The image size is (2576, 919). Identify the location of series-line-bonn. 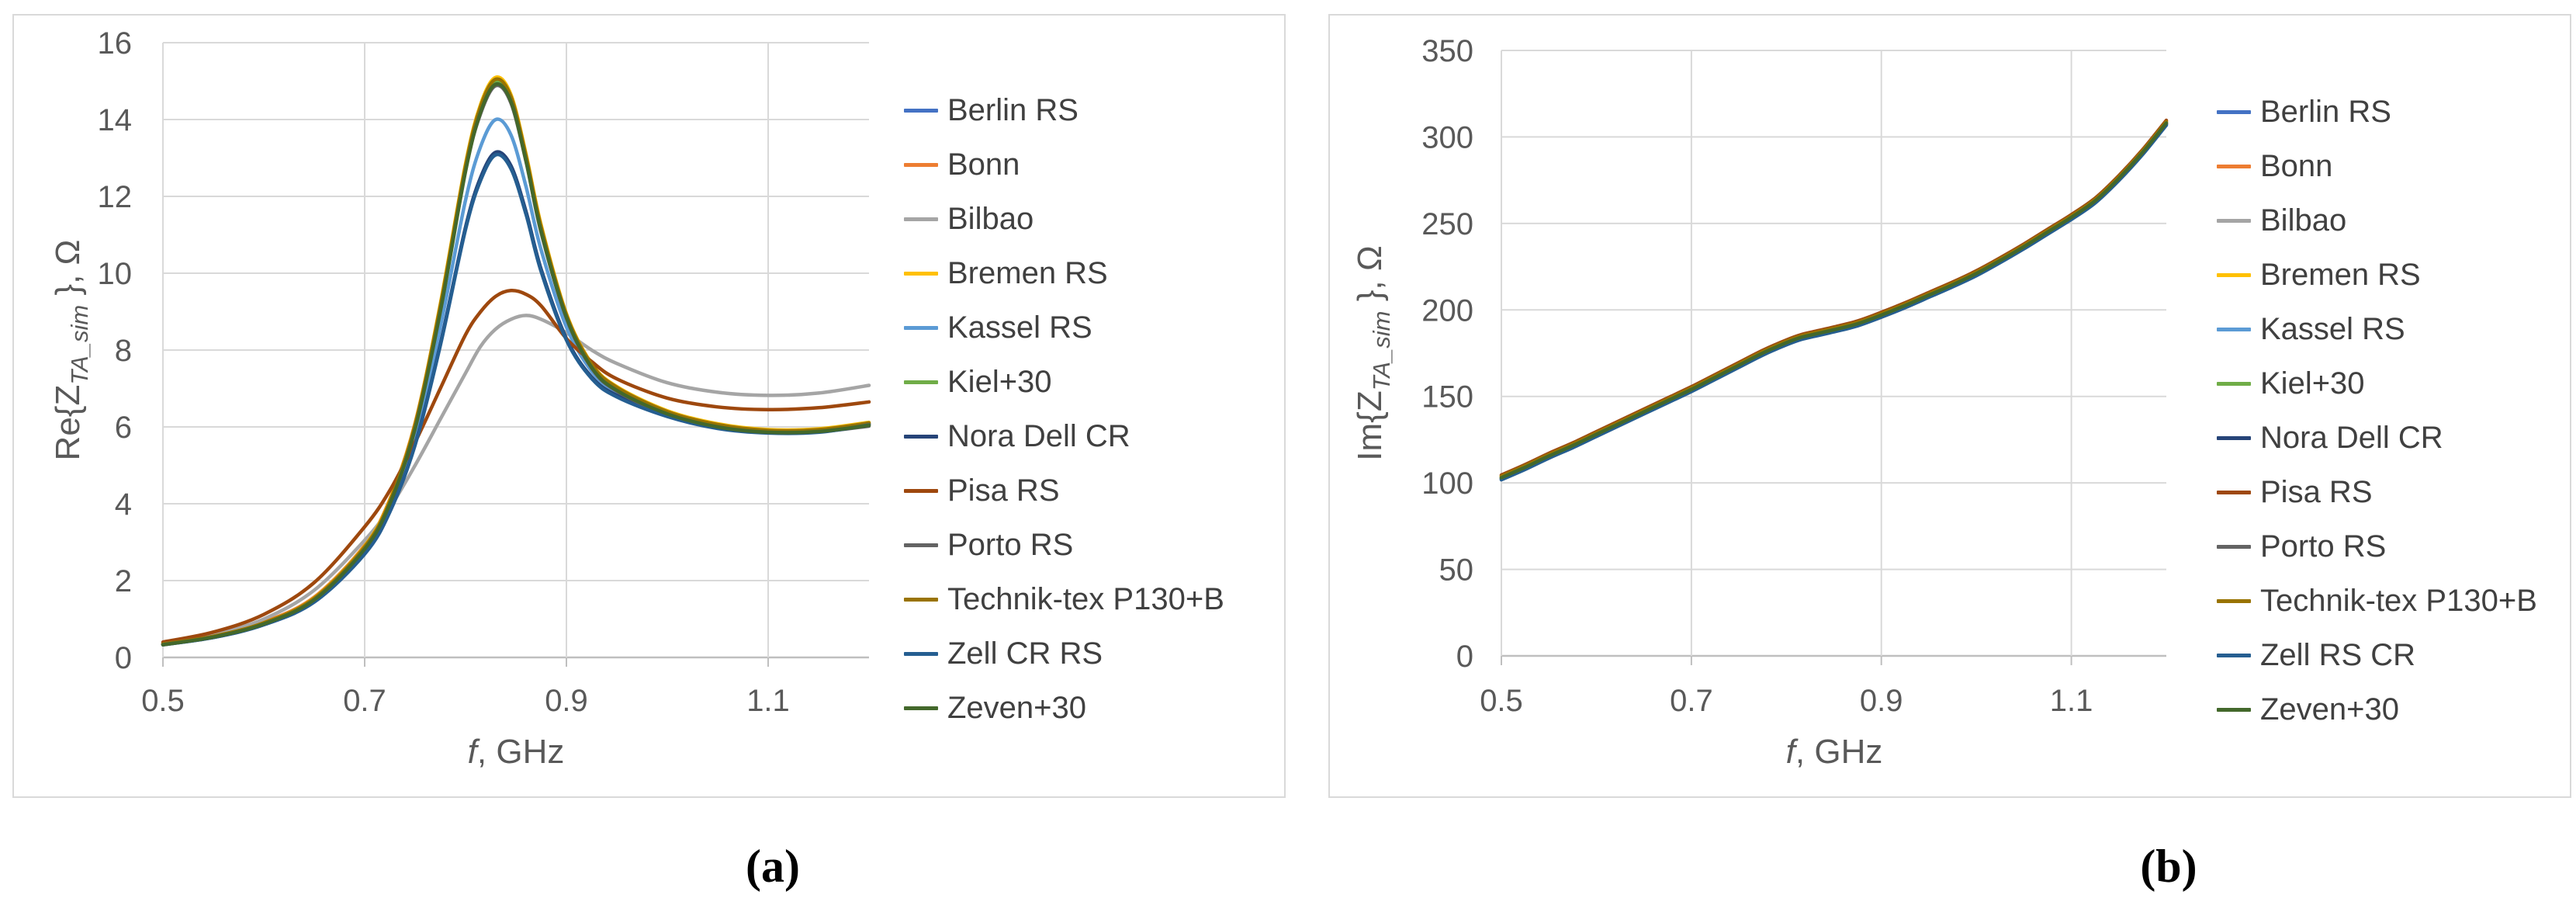
(1834, 298).